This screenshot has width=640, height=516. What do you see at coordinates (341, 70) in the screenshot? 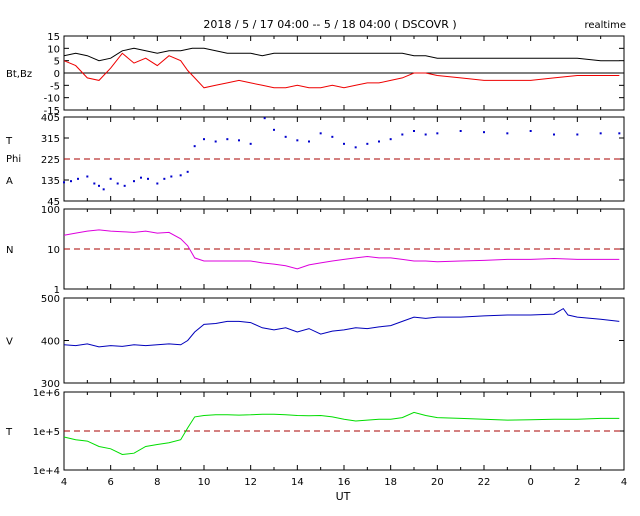
I see `bz-line` at bounding box center [341, 70].